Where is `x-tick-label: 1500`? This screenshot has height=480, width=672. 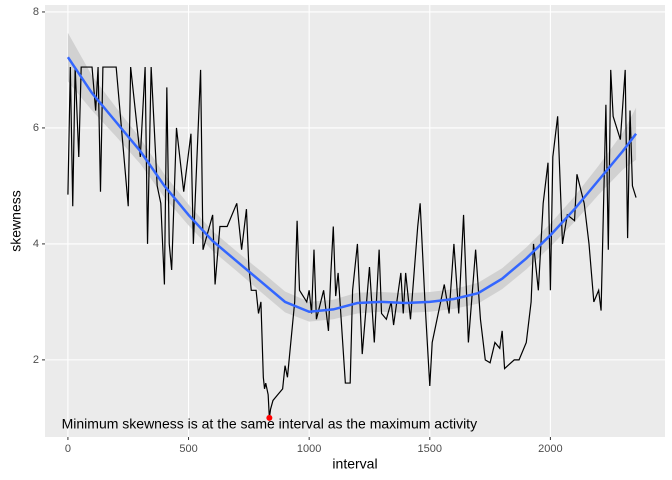
x-tick-label: 1500 is located at coordinates (430, 449).